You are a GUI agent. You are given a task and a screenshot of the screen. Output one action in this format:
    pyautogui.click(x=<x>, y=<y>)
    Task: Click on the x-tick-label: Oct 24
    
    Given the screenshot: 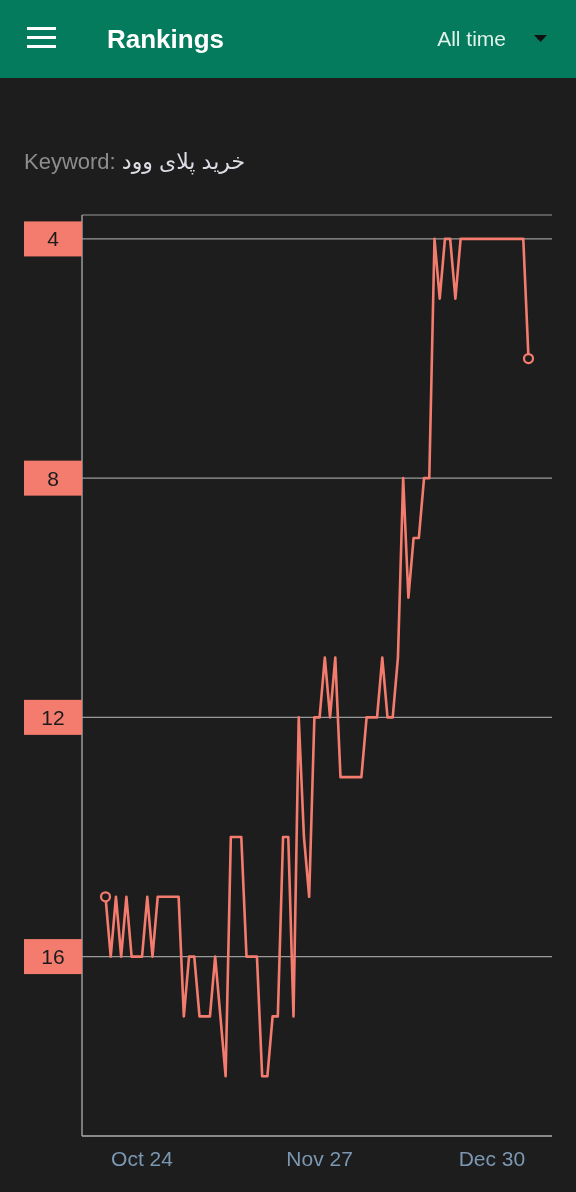 What is the action you would take?
    pyautogui.click(x=142, y=1158)
    